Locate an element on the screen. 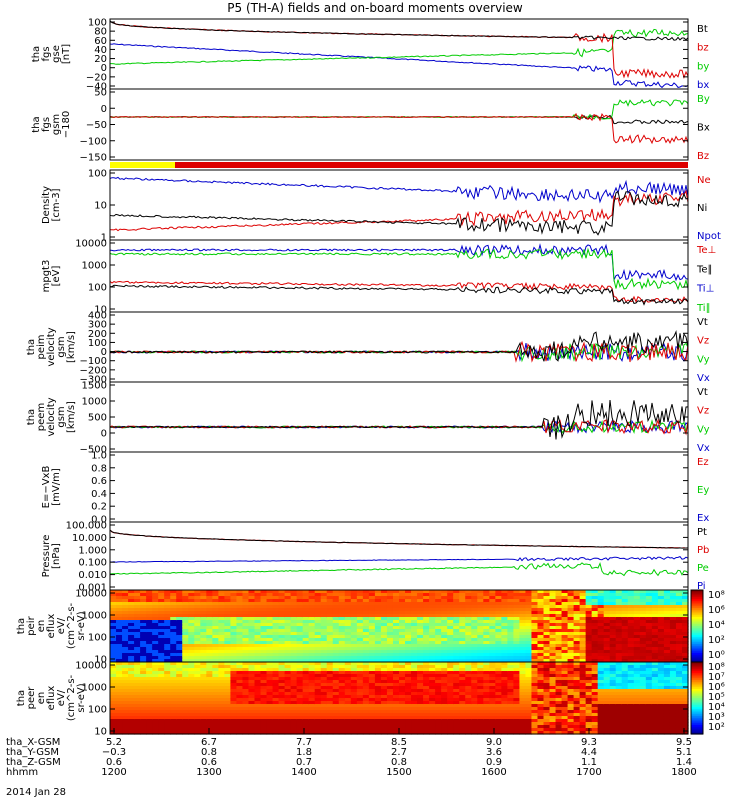  peem-series-line is located at coordinates (399, 420).